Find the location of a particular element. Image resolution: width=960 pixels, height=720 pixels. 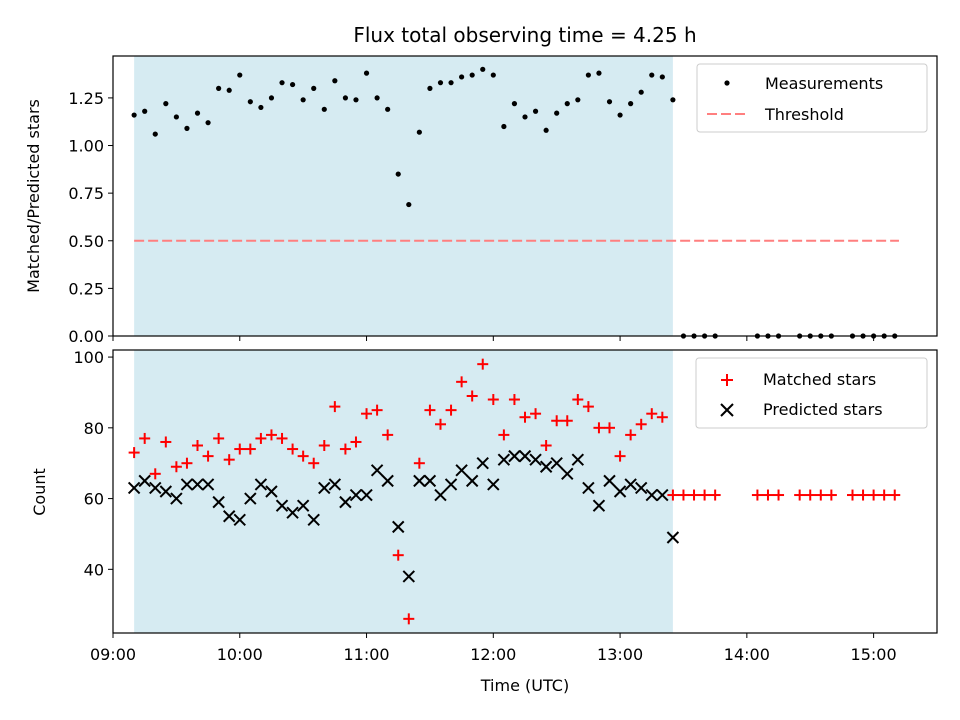

top-y-tick-label: 0.75 is located at coordinates (86, 193).